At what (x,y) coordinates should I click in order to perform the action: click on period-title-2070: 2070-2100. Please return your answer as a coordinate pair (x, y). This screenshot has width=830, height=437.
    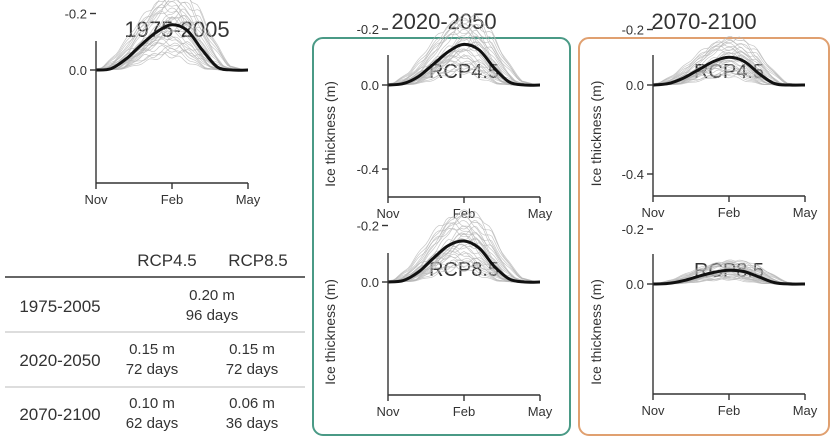
    Looking at the image, I should click on (703, 21).